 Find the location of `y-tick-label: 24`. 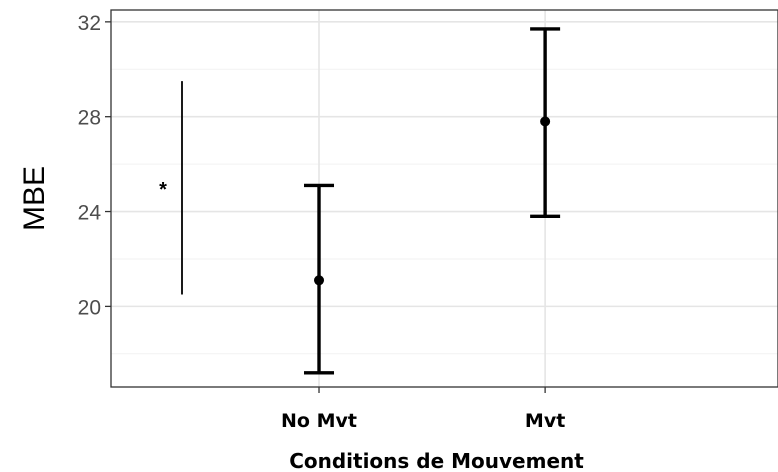

y-tick-label: 24 is located at coordinates (90, 213).